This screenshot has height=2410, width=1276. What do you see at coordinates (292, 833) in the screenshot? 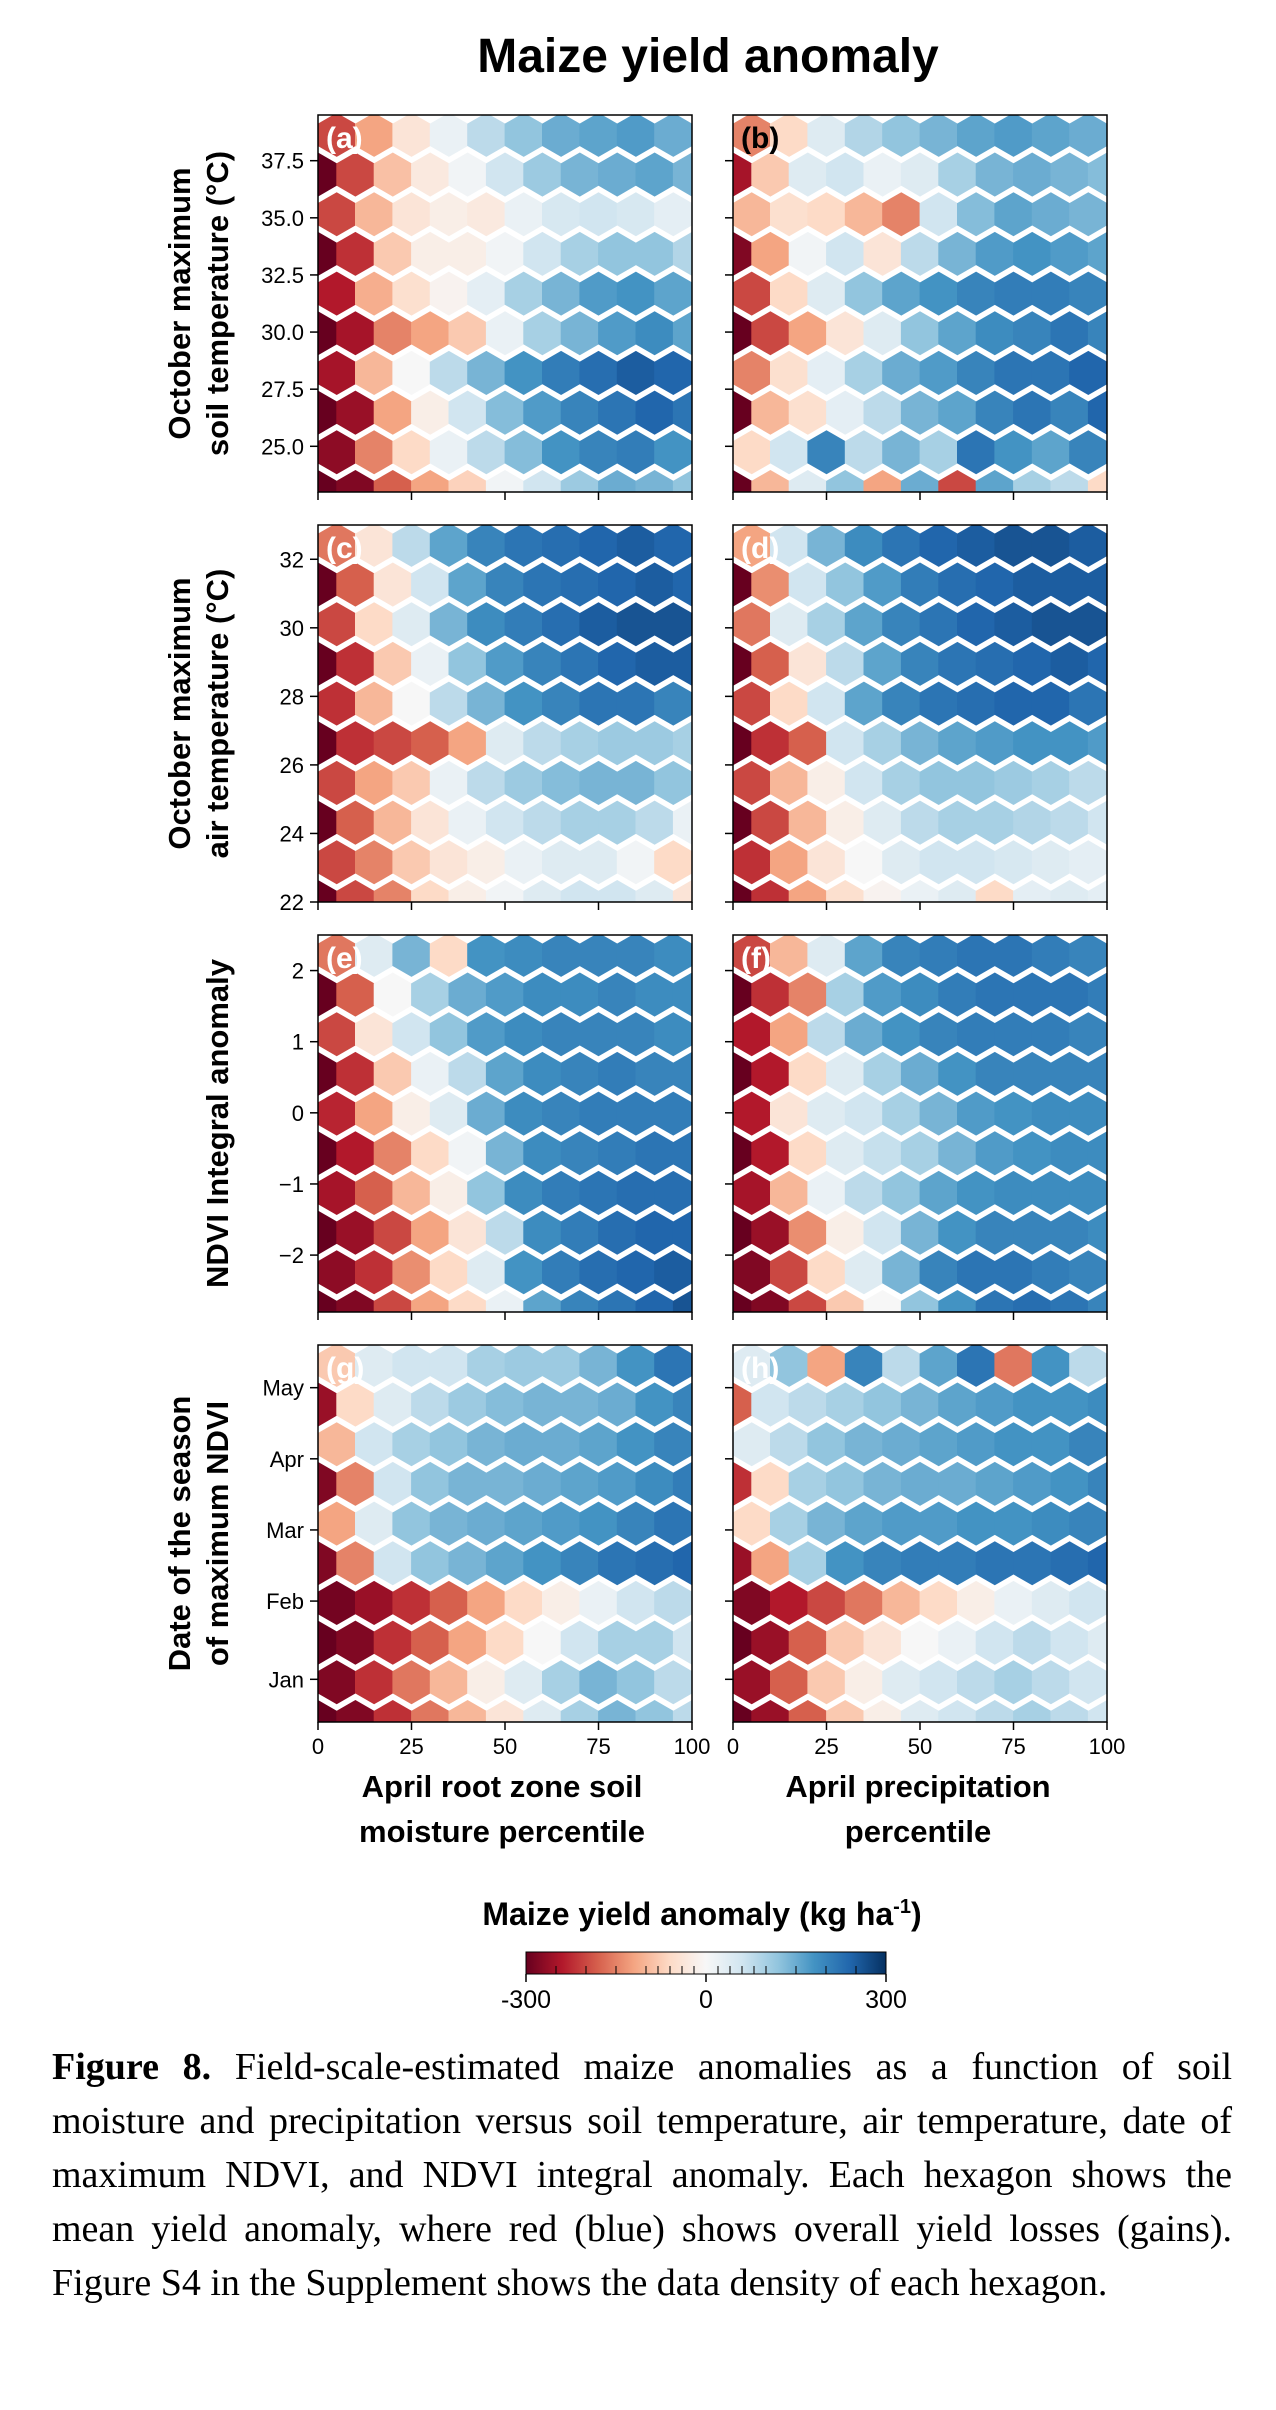
I see `y-tick-label: 24` at bounding box center [292, 833].